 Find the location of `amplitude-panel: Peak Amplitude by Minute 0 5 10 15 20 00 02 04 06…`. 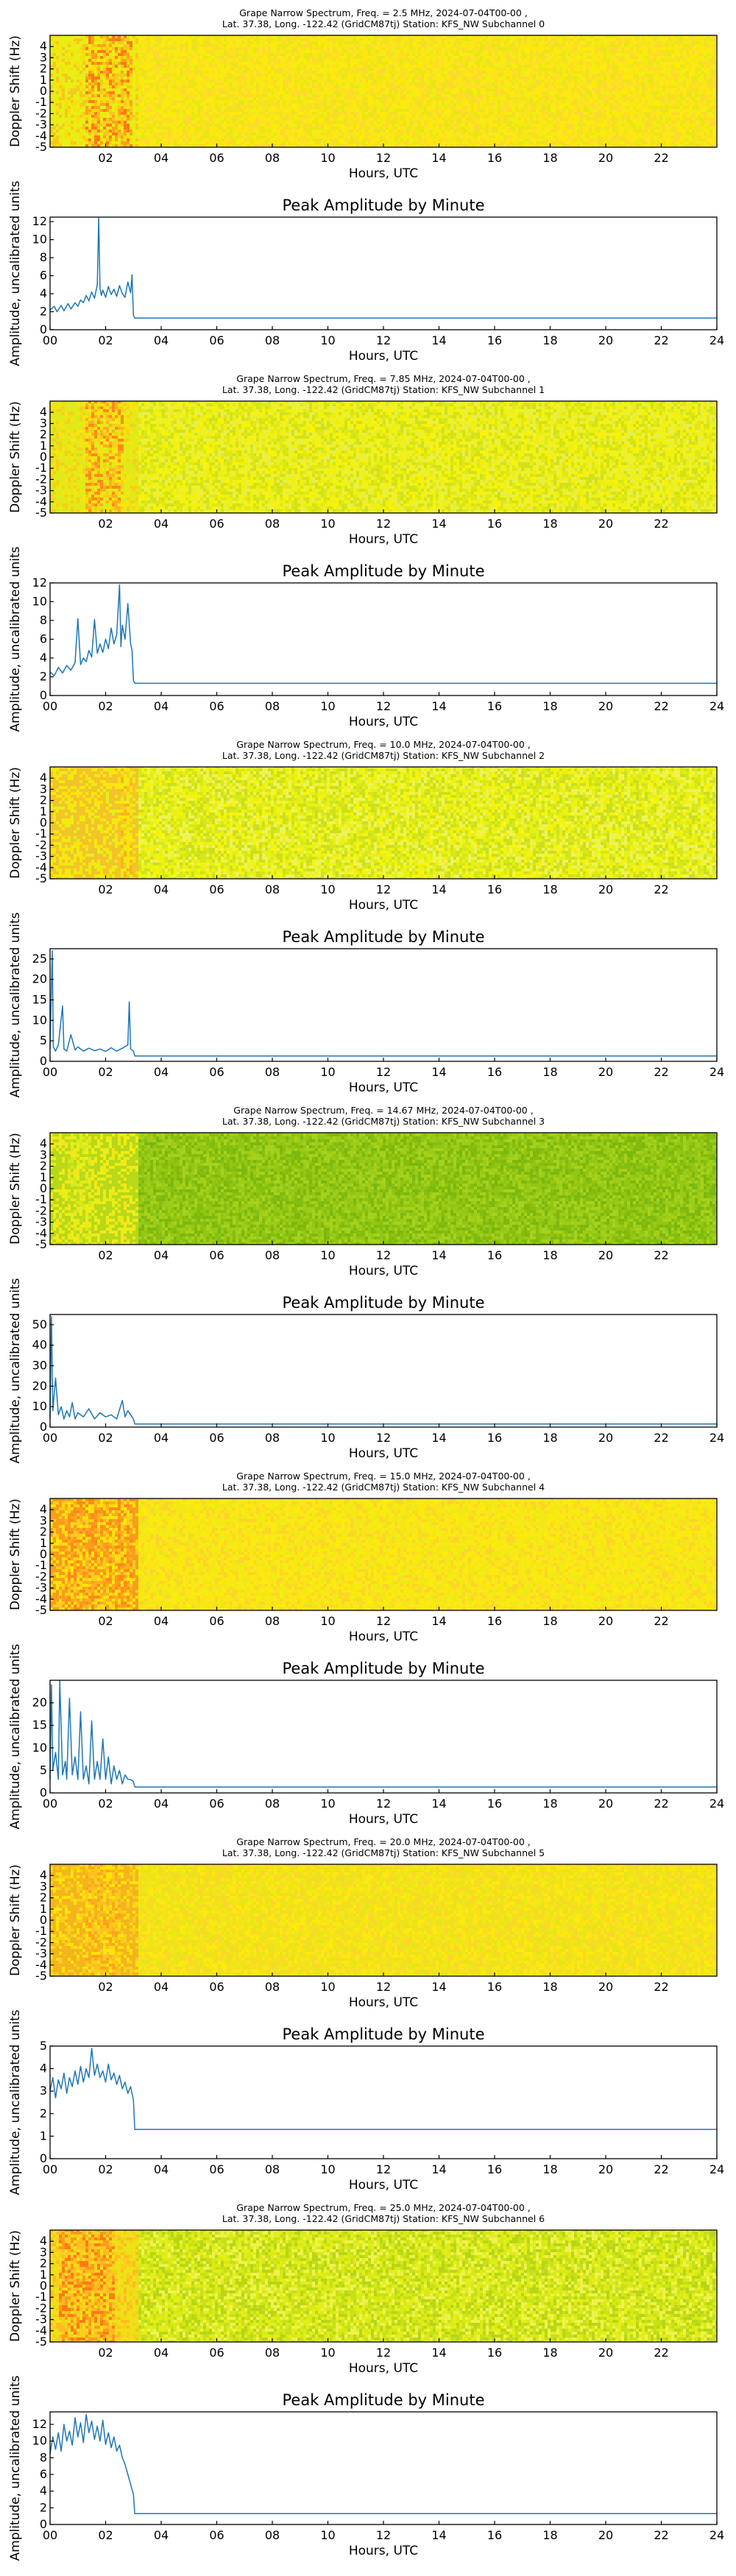

amplitude-panel: Peak Amplitude by Minute 0 5 10 15 20 00 02 04 06… is located at coordinates (366, 1736).